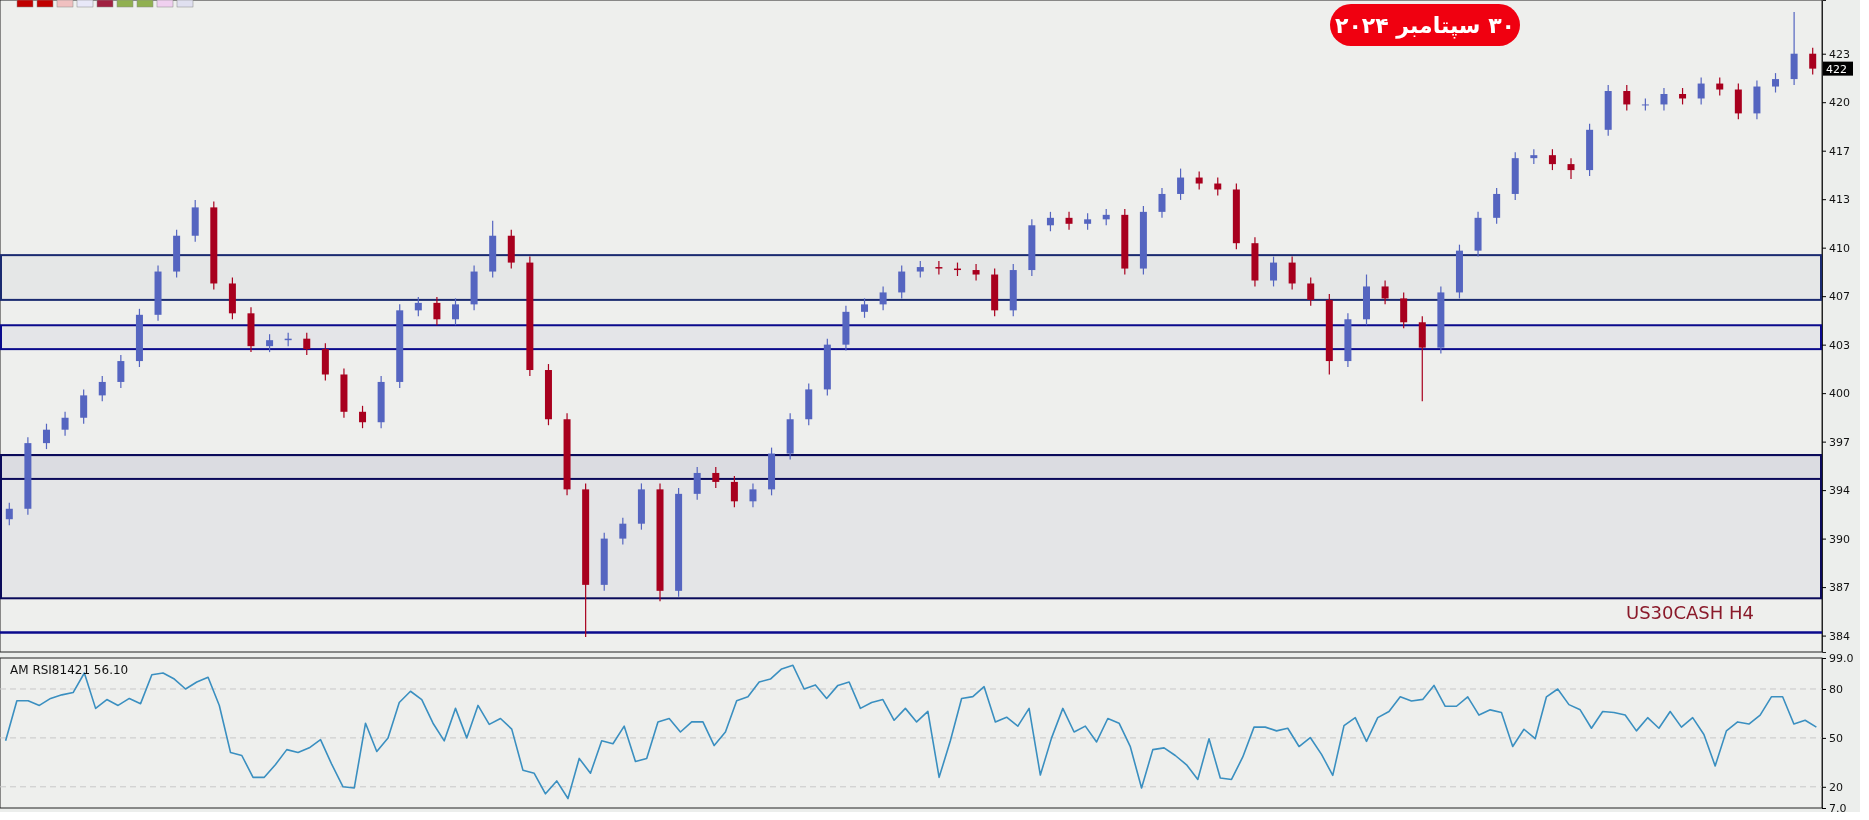  I want to click on y-tick-label: 20, so click(1836, 787).